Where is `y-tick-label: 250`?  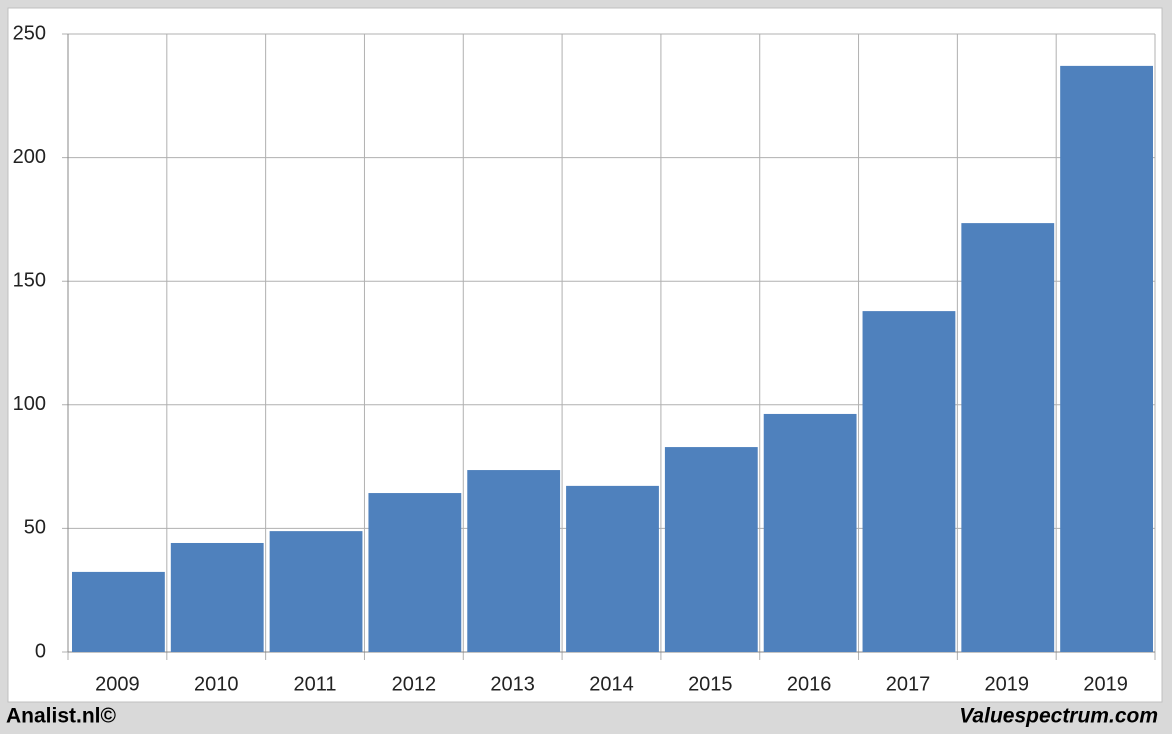 y-tick-label: 250 is located at coordinates (29, 33).